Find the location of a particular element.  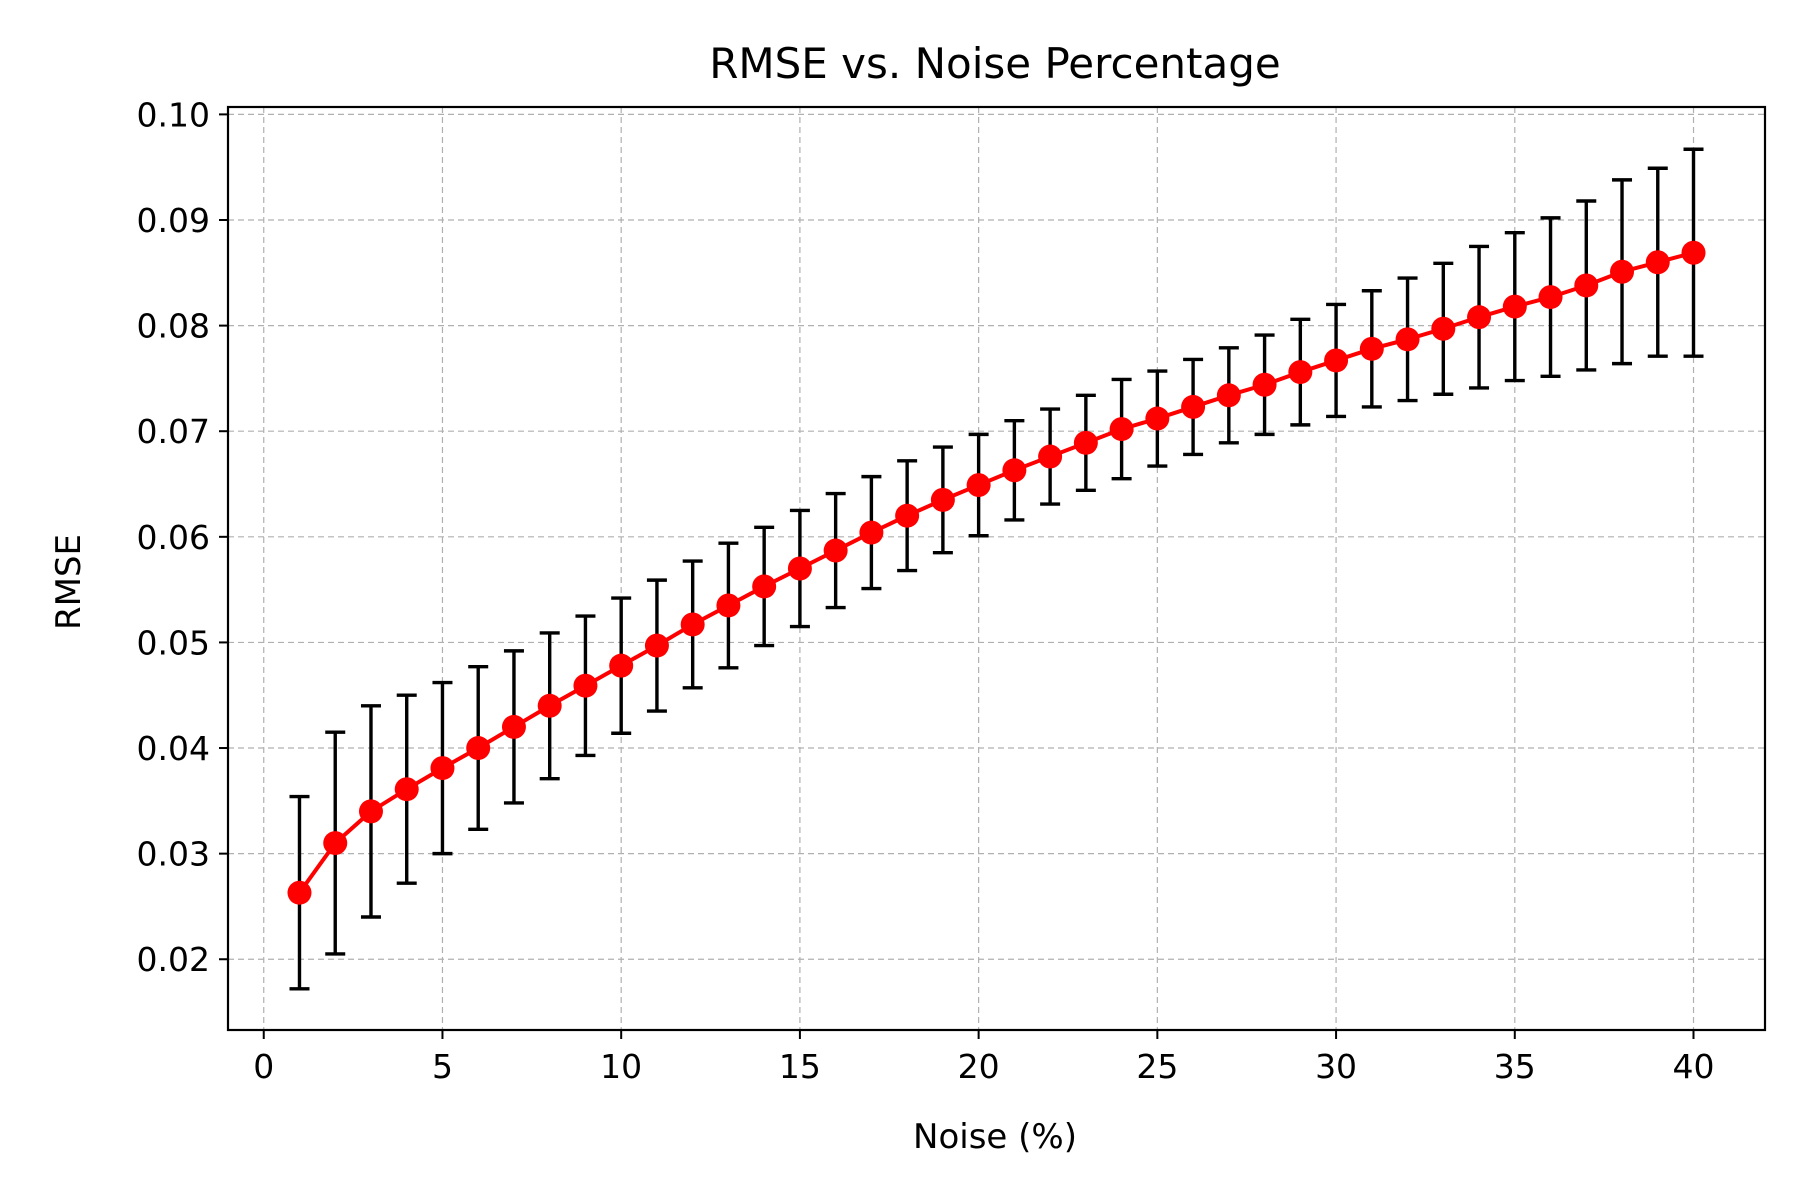

y-tick-label: 0.04 is located at coordinates (173, 748).